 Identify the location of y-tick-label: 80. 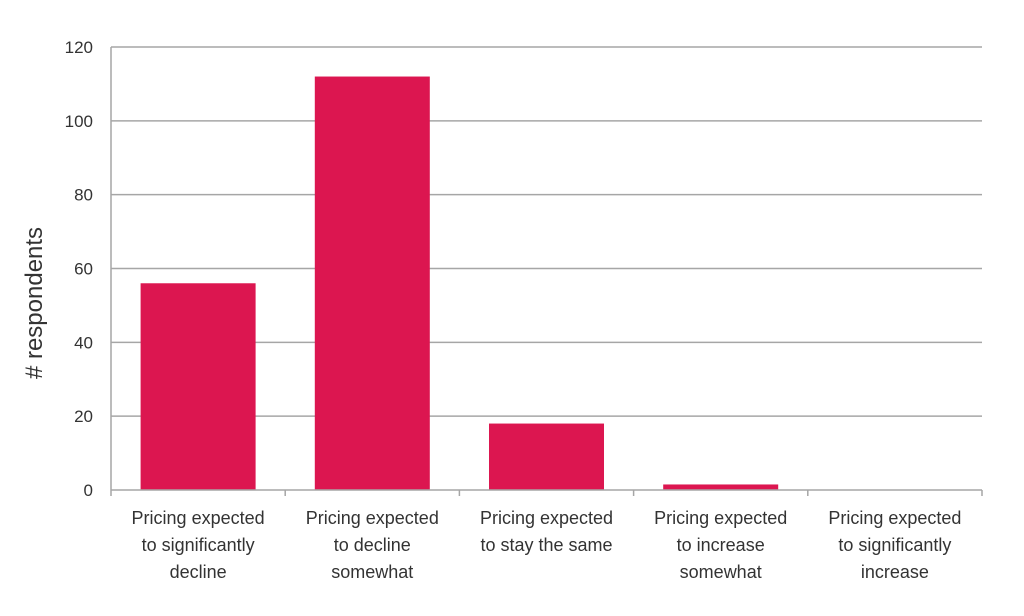
(83, 195).